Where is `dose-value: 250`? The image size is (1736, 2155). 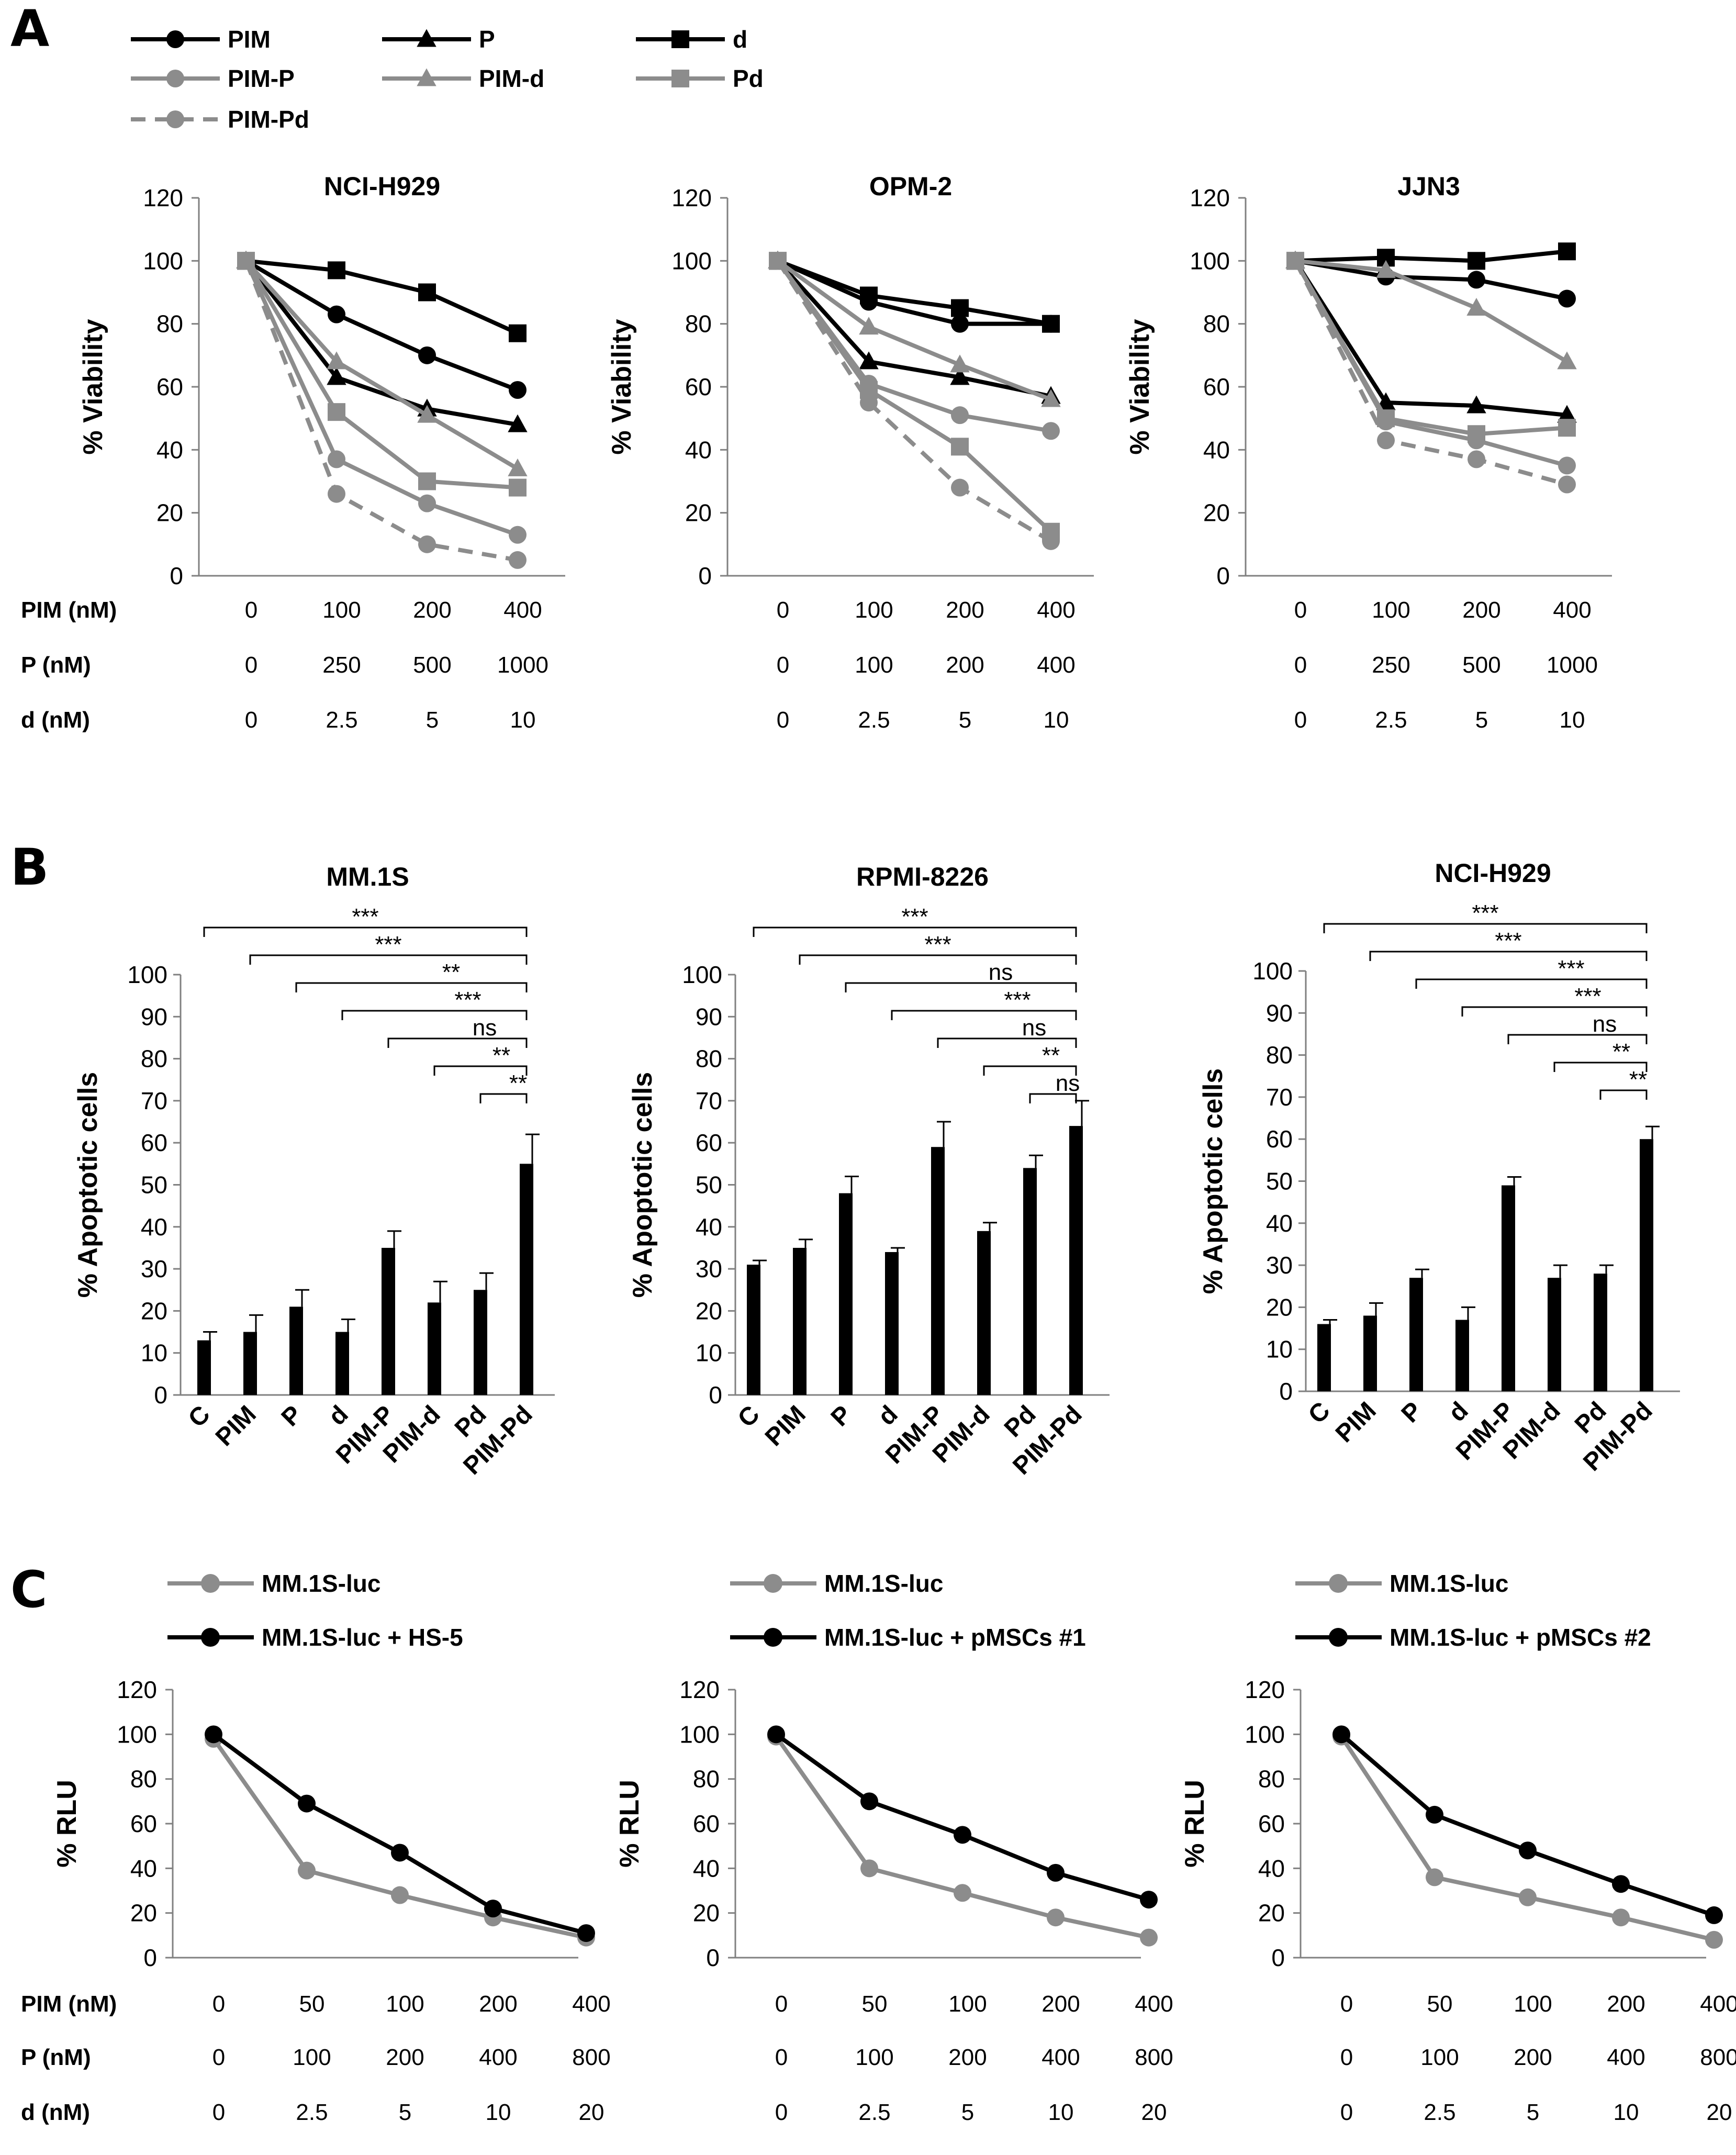
dose-value: 250 is located at coordinates (1391, 665).